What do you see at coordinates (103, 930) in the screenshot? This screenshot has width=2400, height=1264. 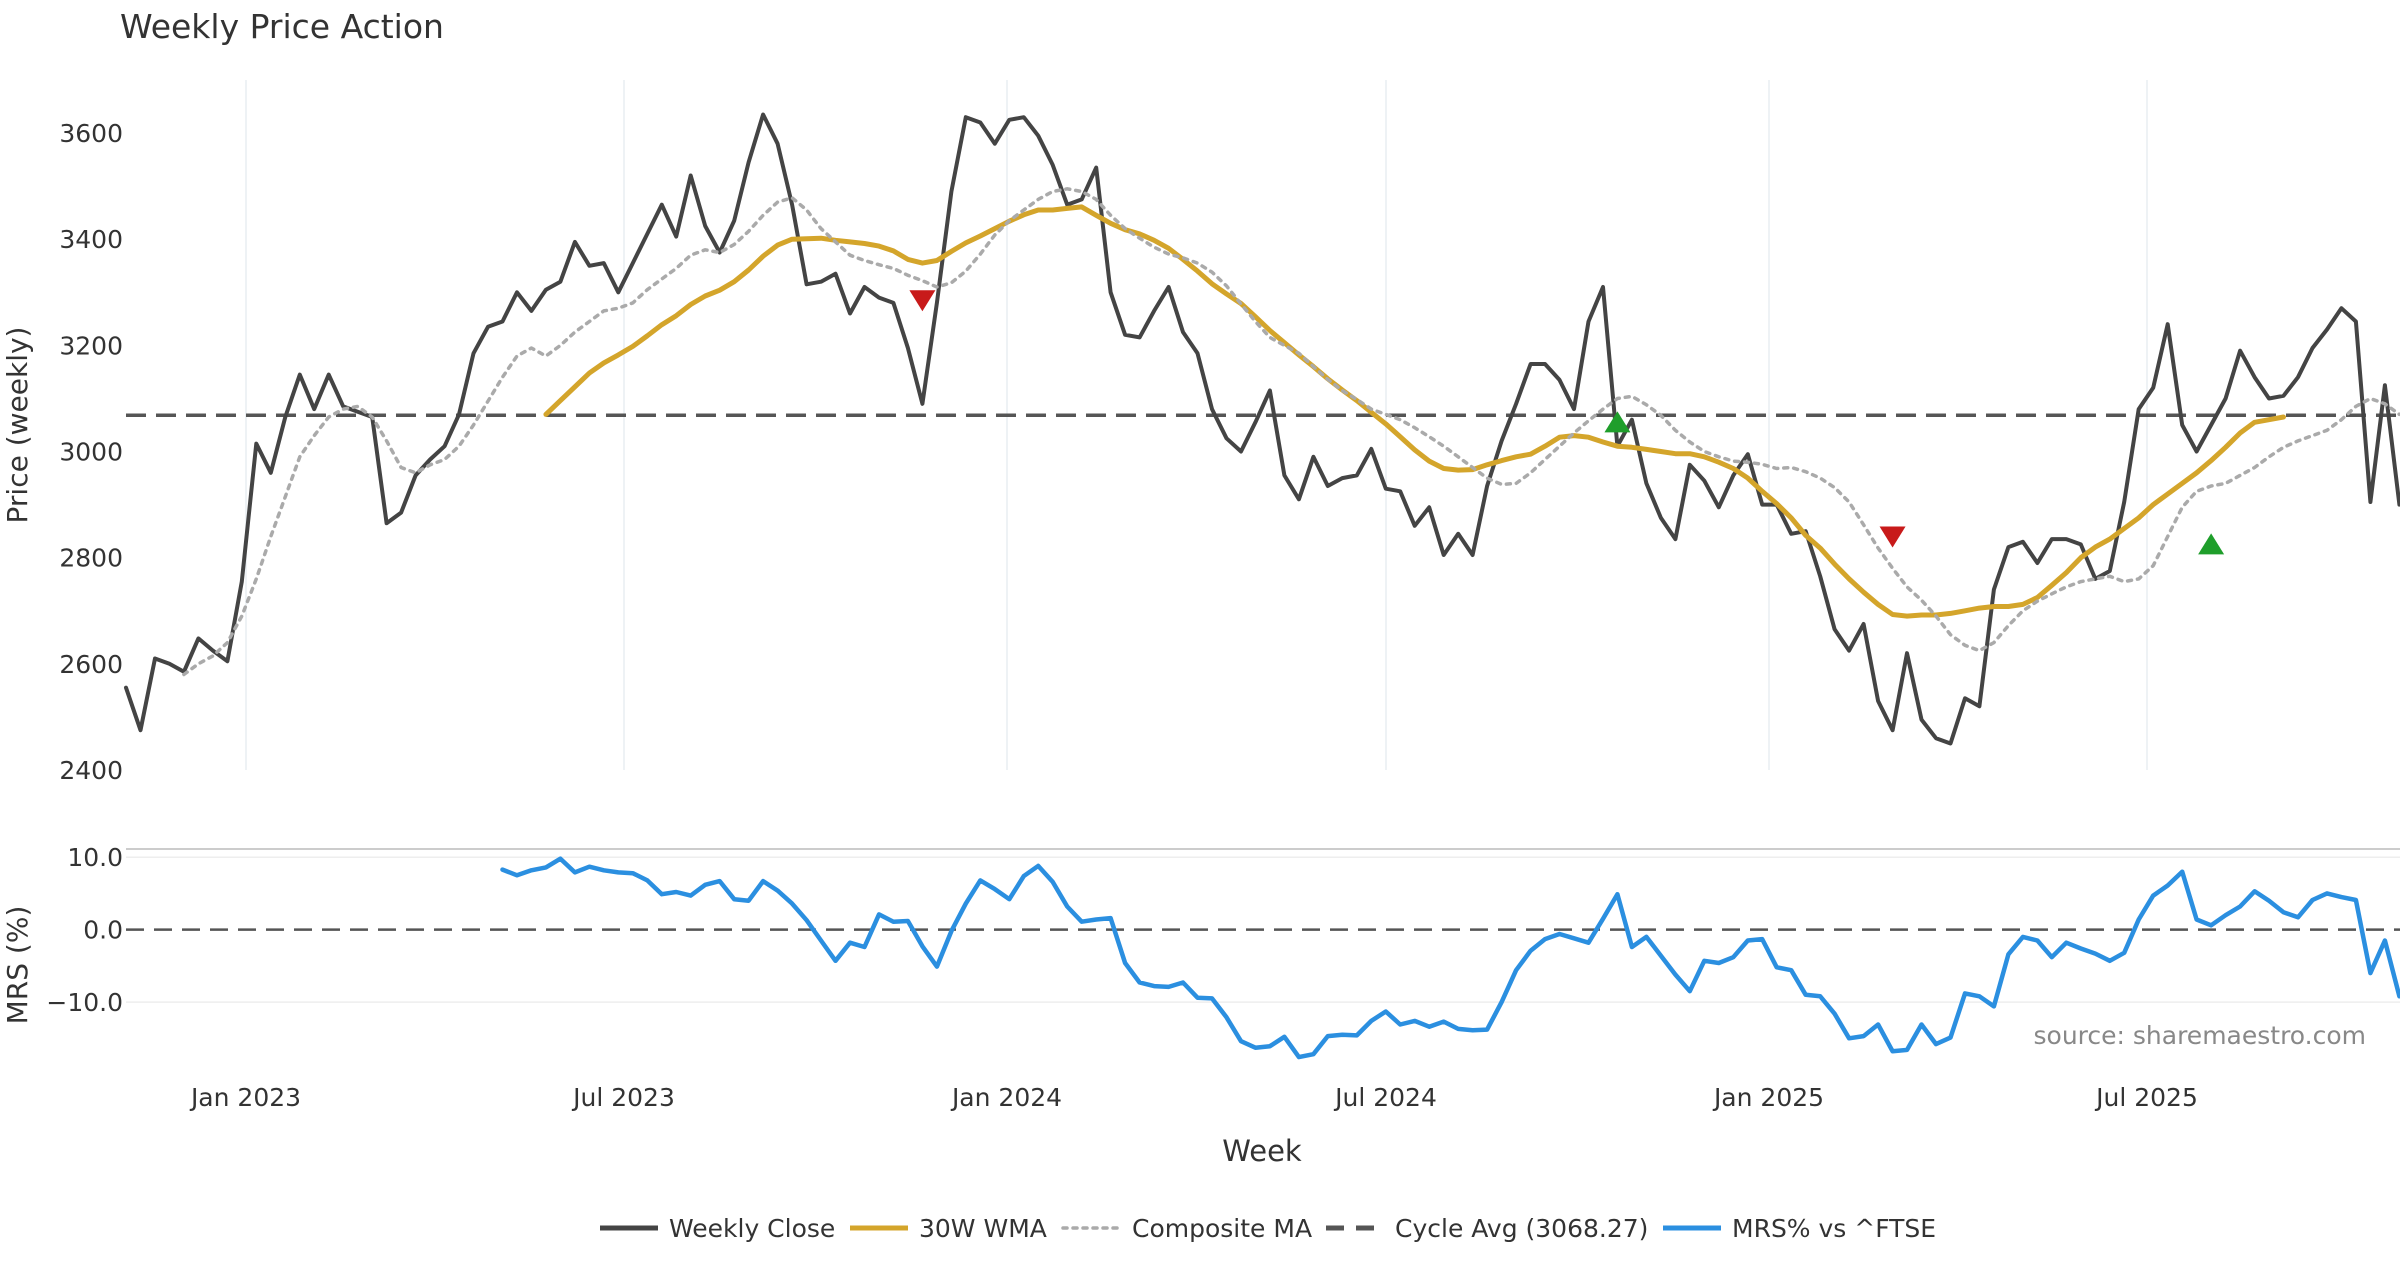 I see `mrs-ytick-label: 0.0` at bounding box center [103, 930].